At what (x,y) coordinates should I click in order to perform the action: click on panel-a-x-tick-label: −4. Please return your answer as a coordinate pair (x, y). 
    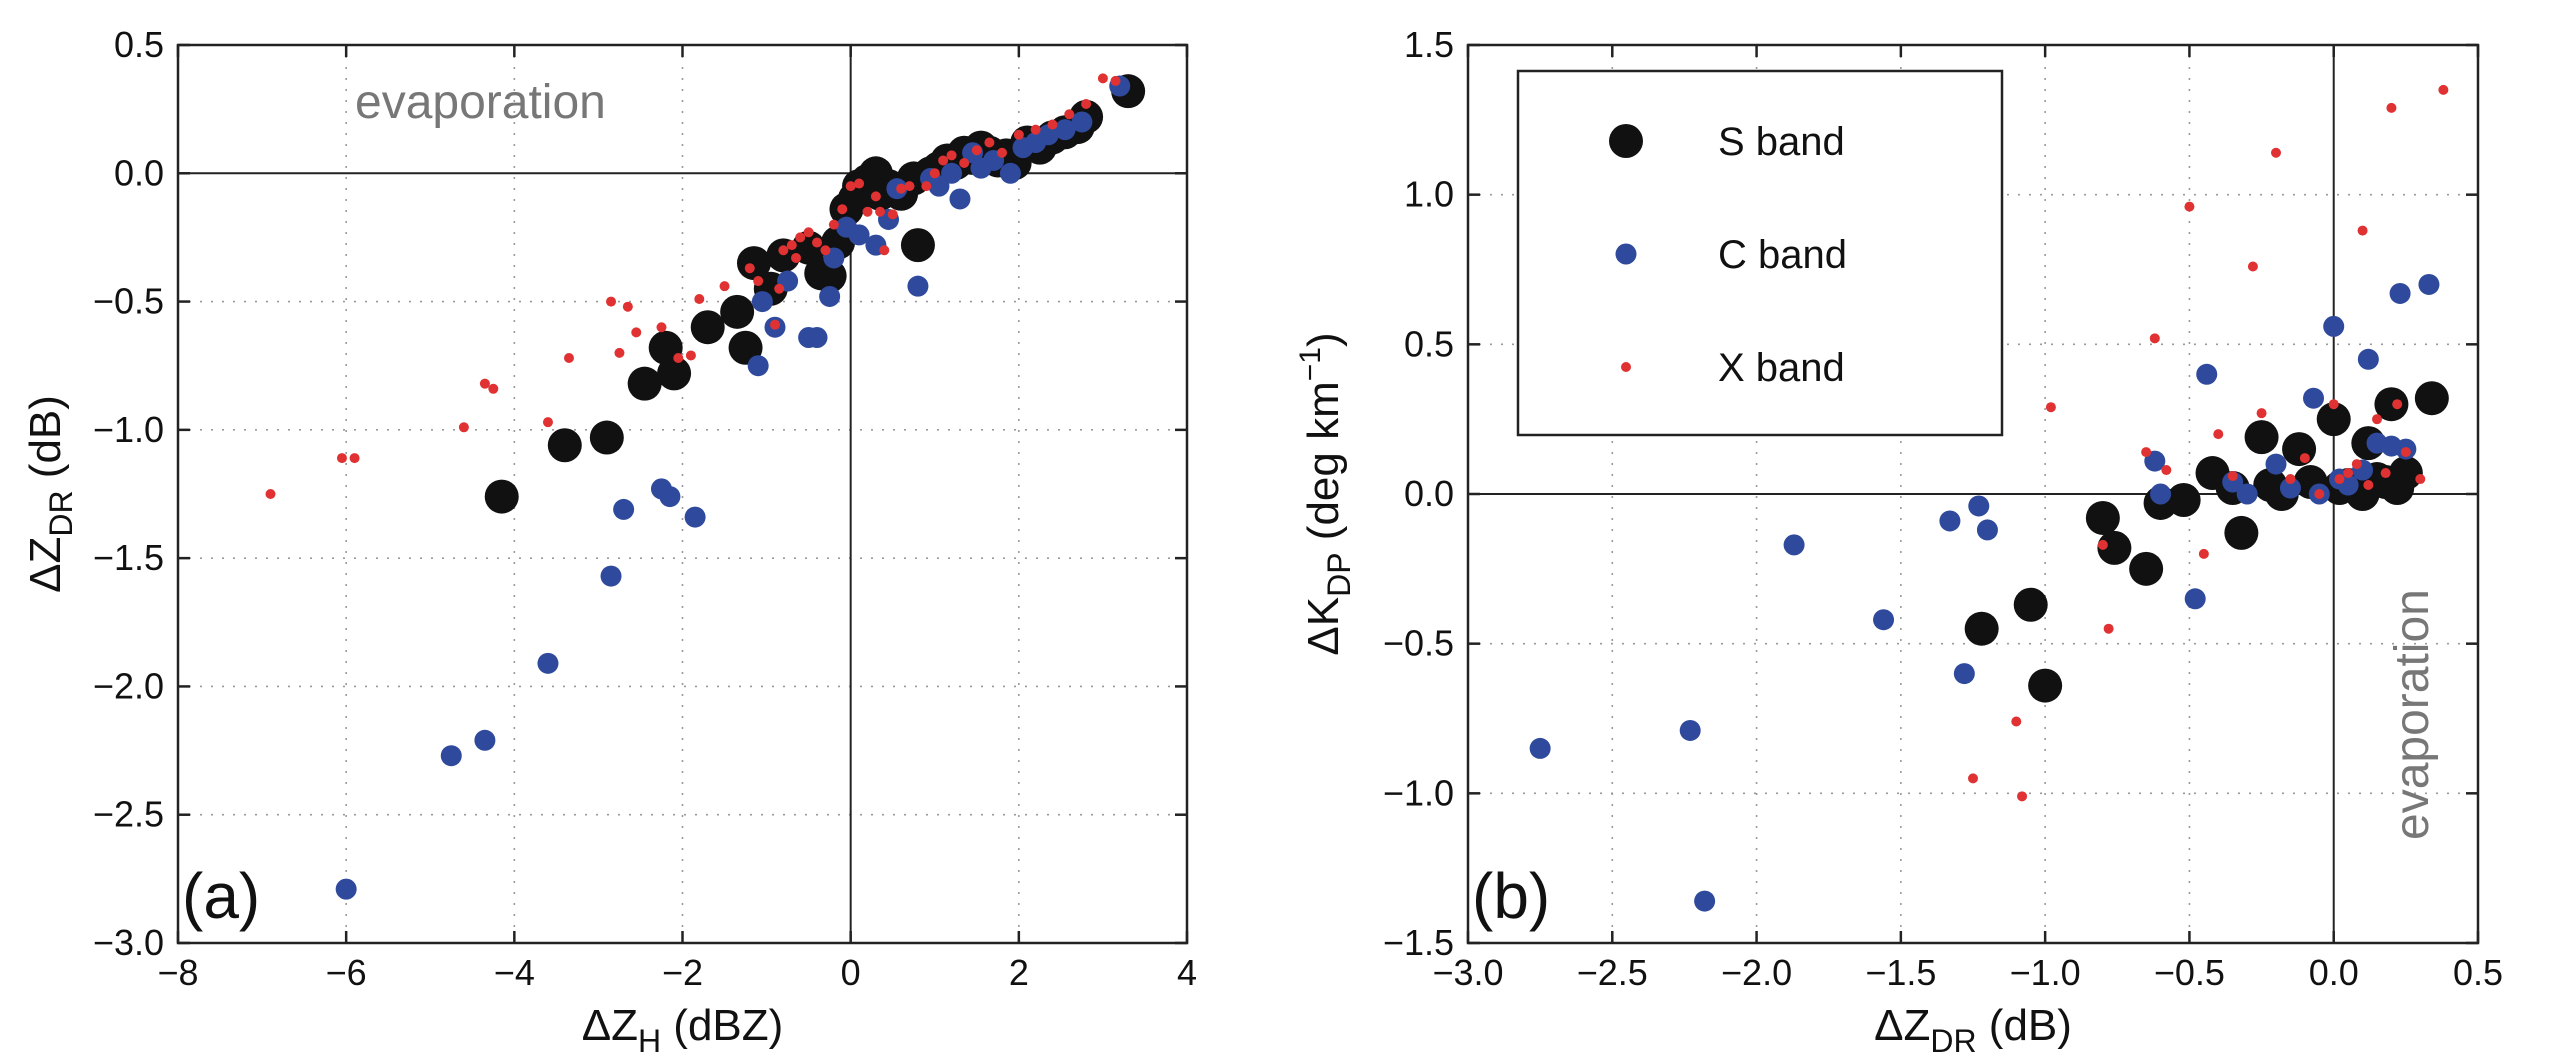
    Looking at the image, I should click on (514, 972).